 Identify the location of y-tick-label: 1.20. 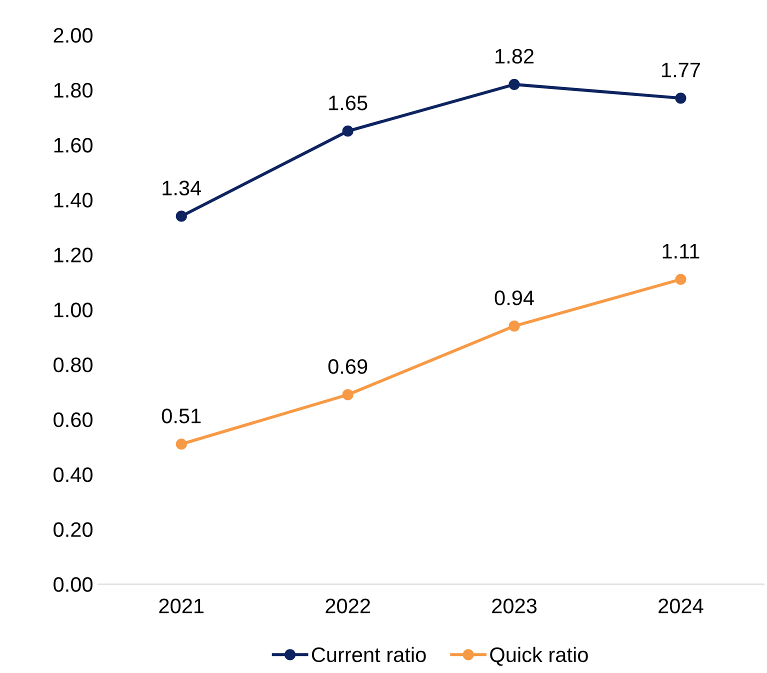
(73, 255).